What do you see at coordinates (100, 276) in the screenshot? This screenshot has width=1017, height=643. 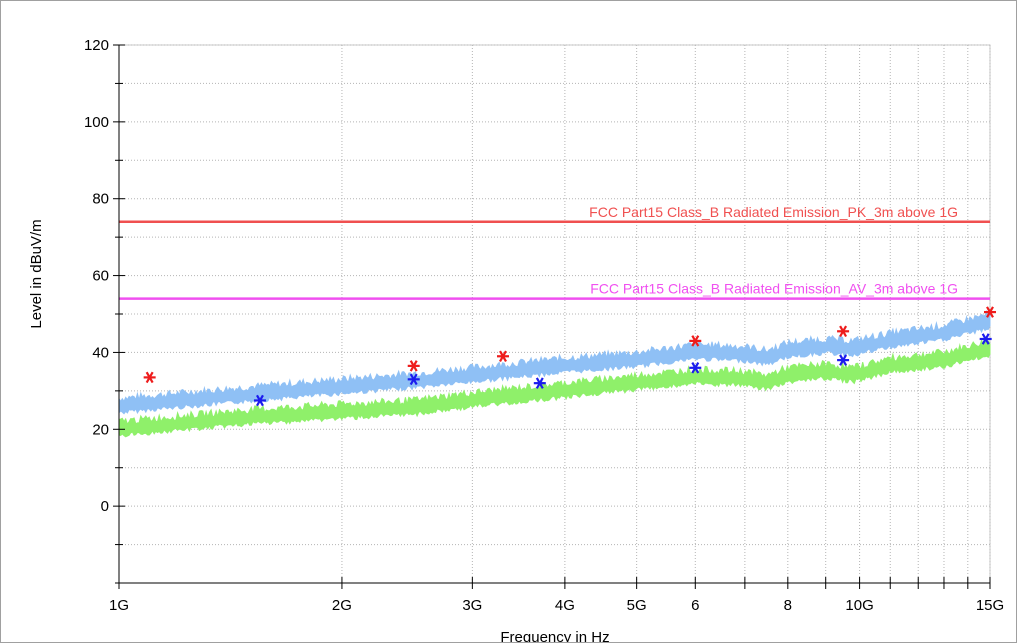 I see `y-tick-label: 60` at bounding box center [100, 276].